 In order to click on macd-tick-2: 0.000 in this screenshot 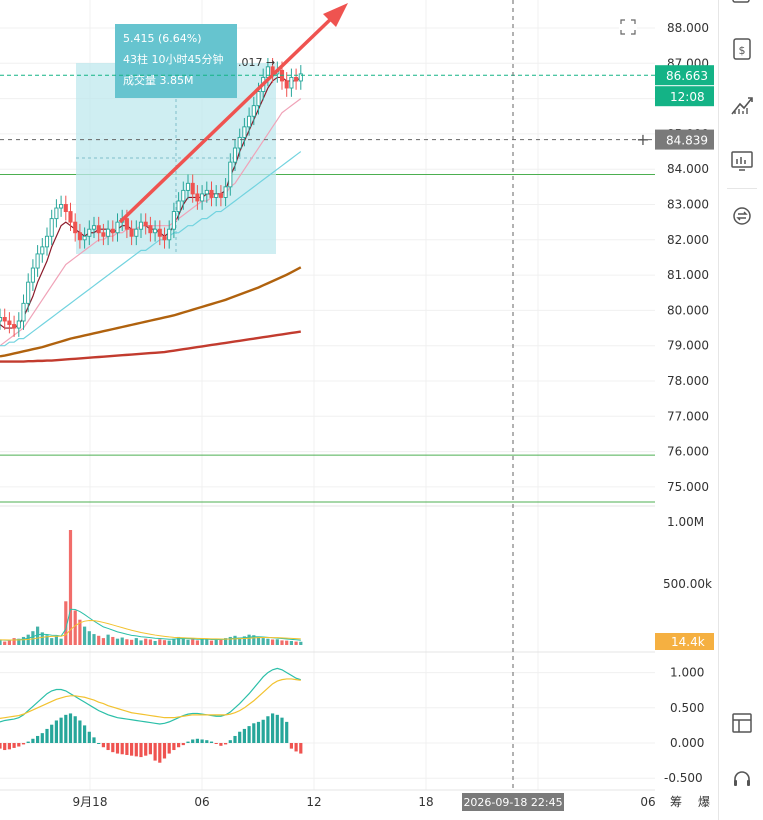, I will do `click(687, 743)`.